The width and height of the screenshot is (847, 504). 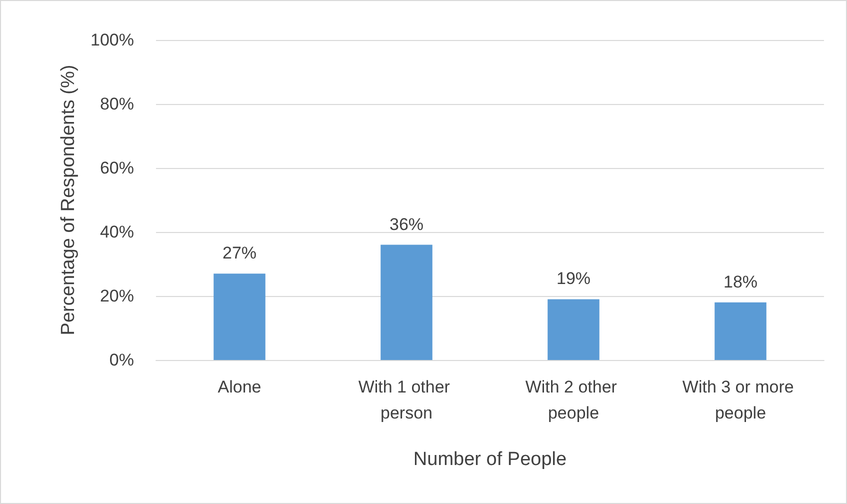 What do you see at coordinates (239, 253) in the screenshot?
I see `data-label: 27%` at bounding box center [239, 253].